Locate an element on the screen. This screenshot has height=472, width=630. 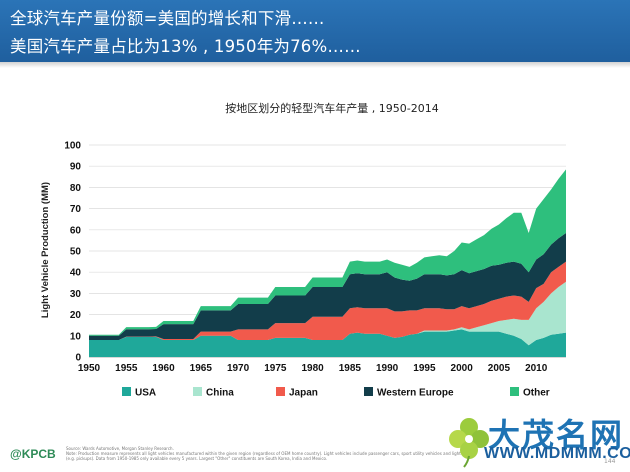
kpcb-logo: @KPCB is located at coordinates (33, 454).